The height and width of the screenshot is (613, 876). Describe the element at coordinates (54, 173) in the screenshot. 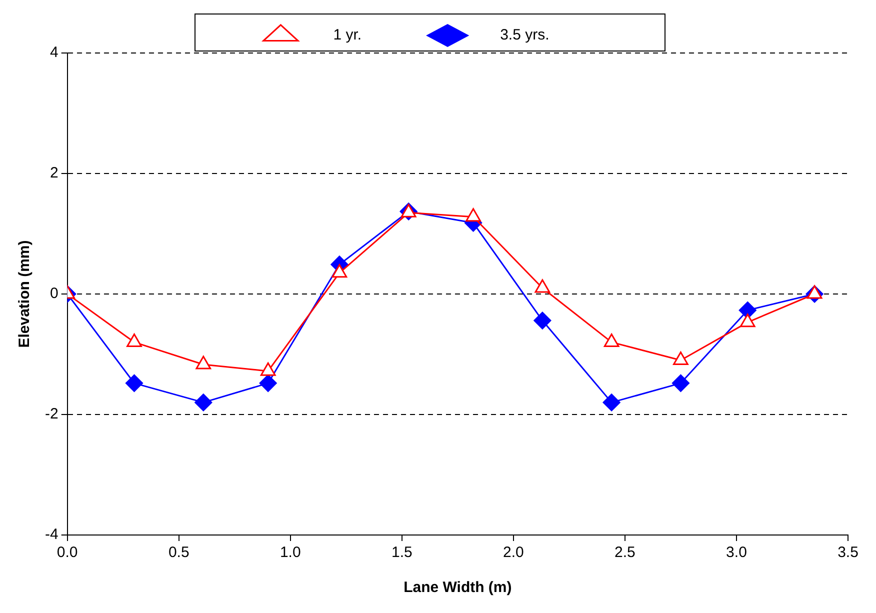

I see `y-tick-label: 2` at that location.